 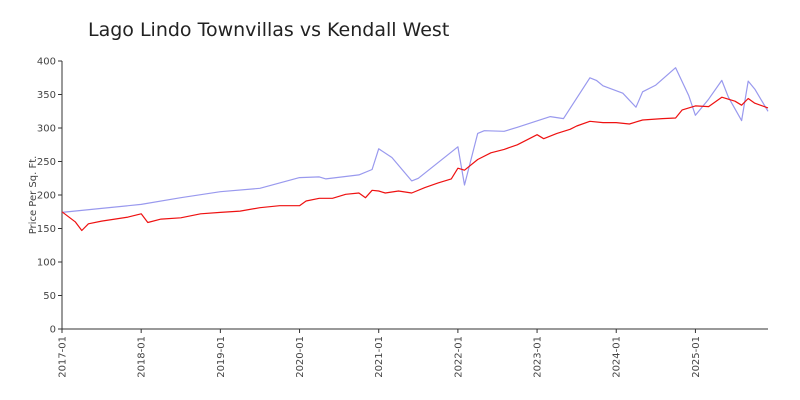 What do you see at coordinates (46, 95) in the screenshot?
I see `y-tick-label: 350` at bounding box center [46, 95].